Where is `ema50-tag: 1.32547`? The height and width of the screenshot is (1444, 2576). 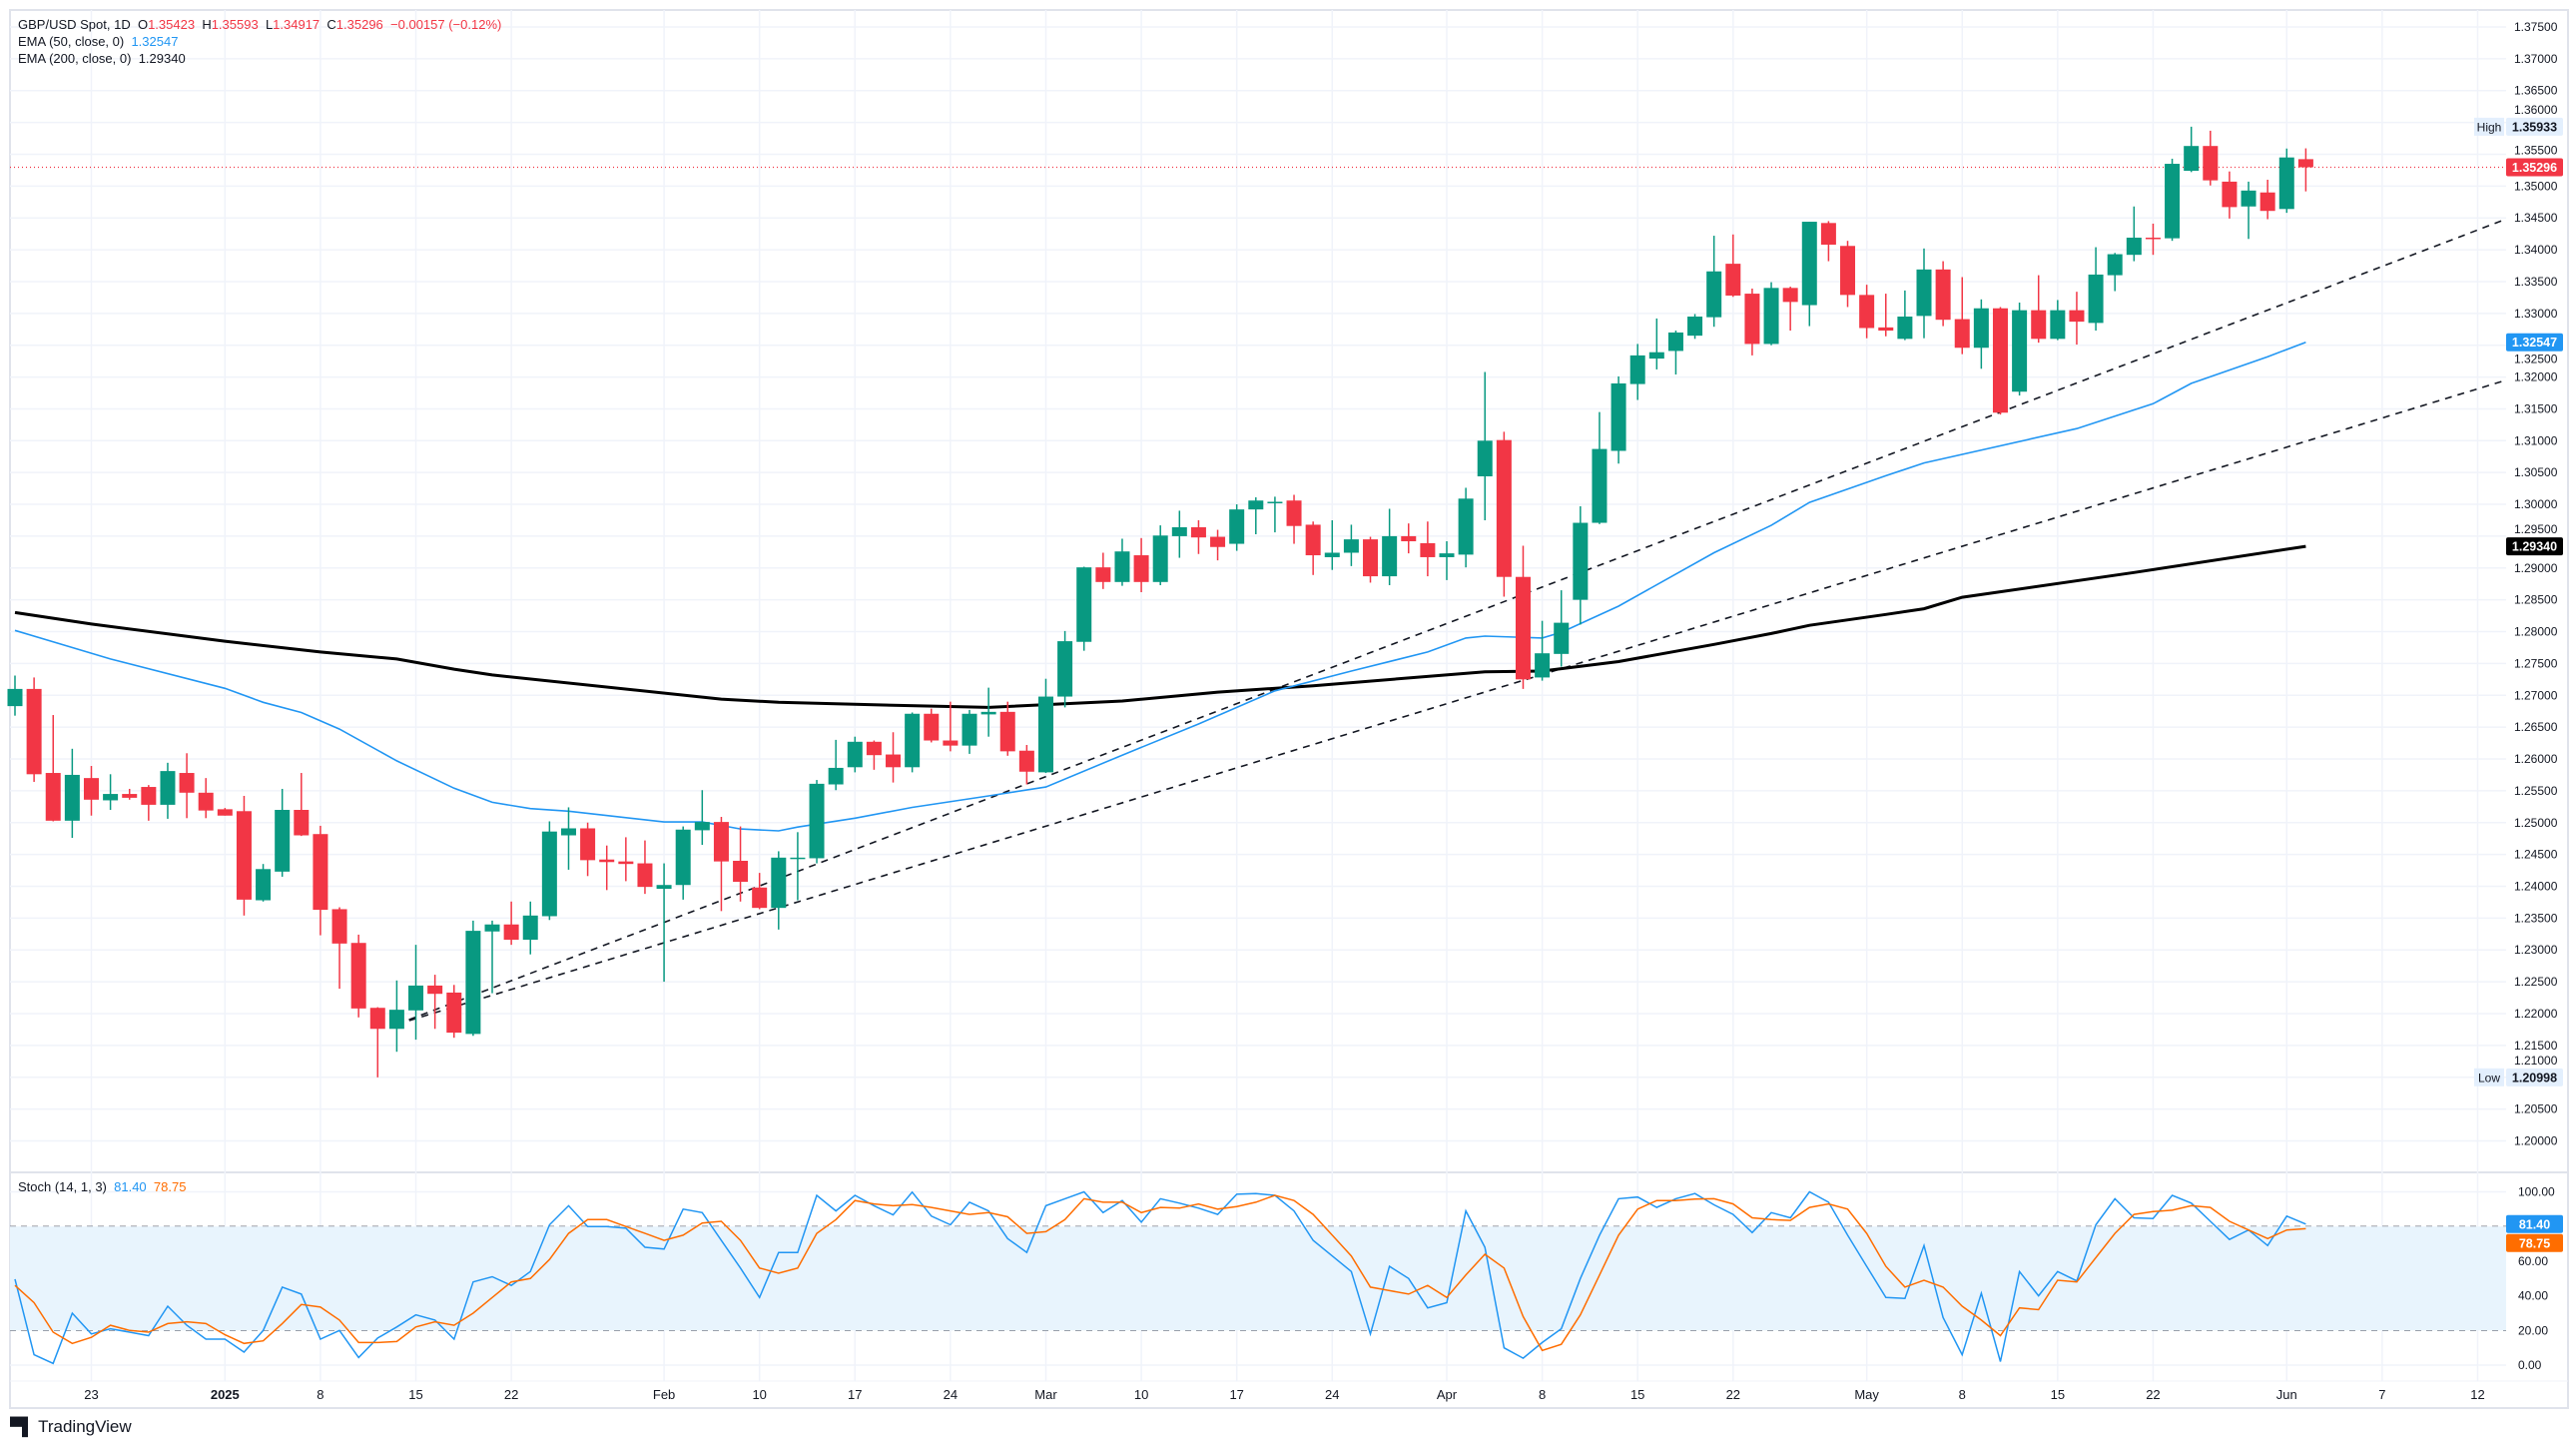
ema50-tag: 1.32547 is located at coordinates (2534, 342).